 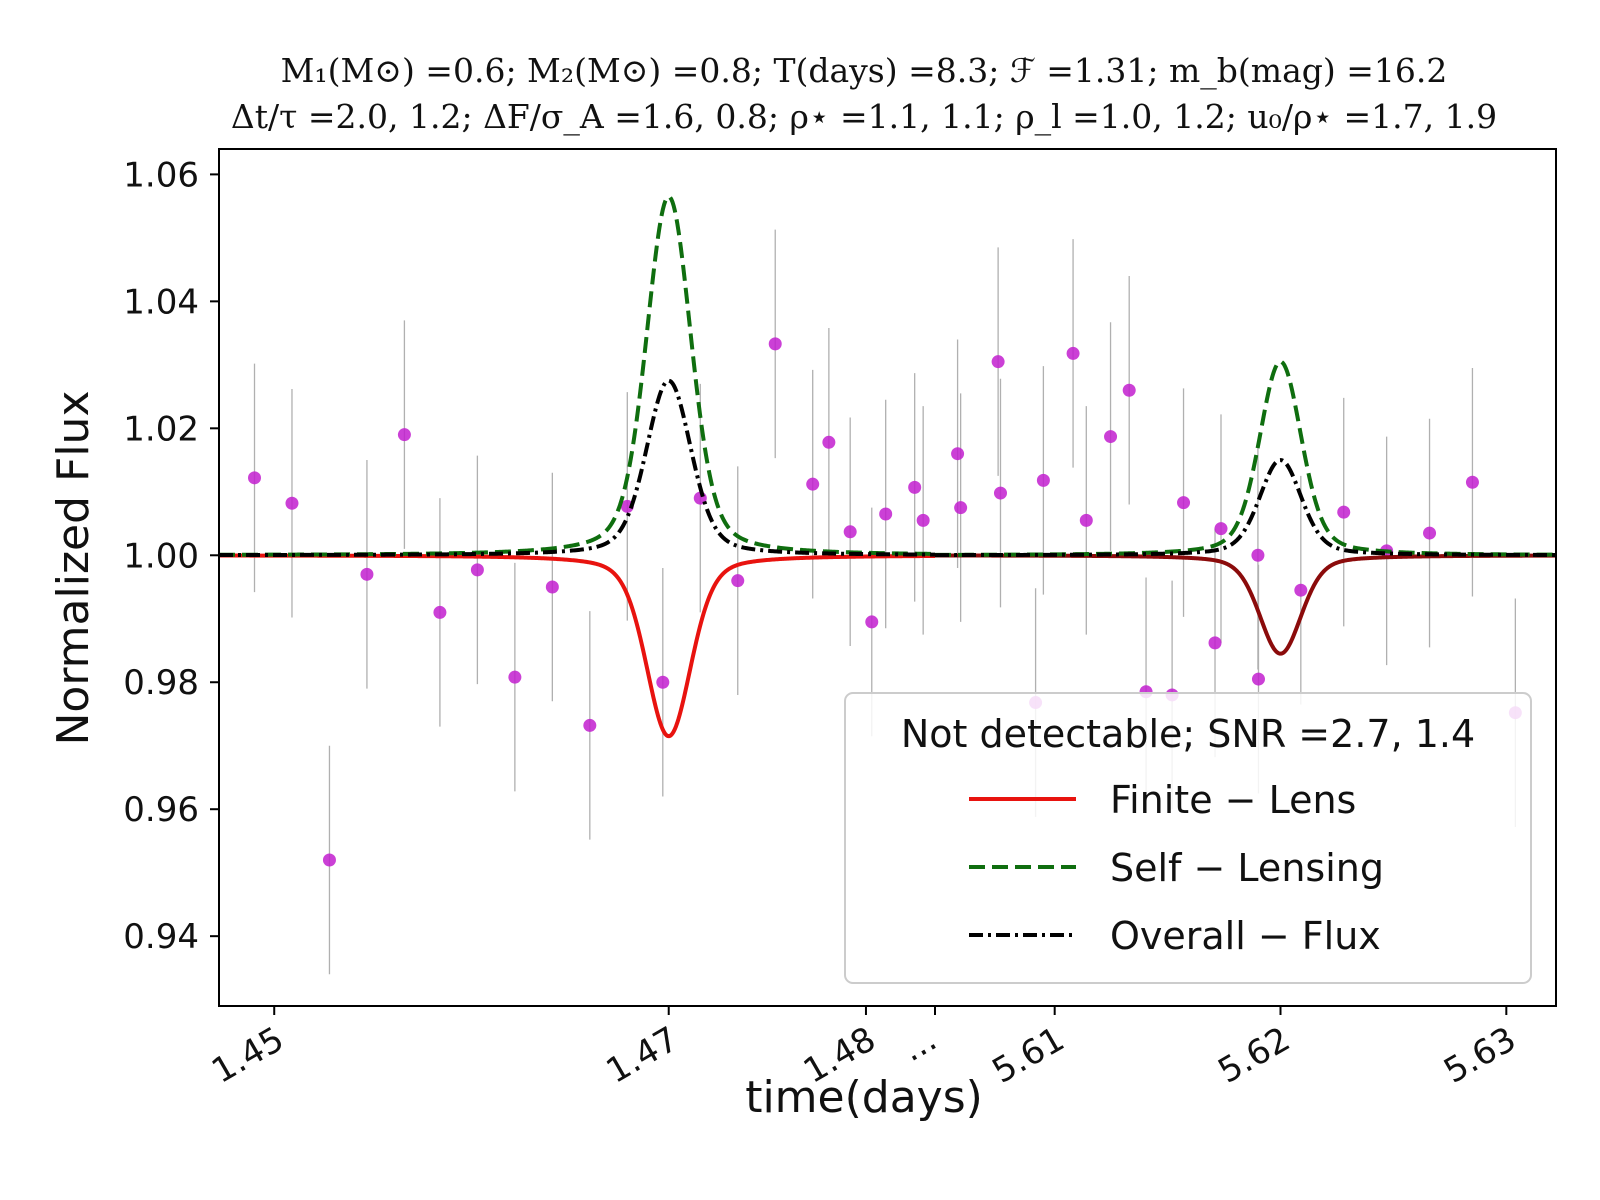 What do you see at coordinates (1233, 800) in the screenshot?
I see `legend-label-finite-lens: Finite − Lens` at bounding box center [1233, 800].